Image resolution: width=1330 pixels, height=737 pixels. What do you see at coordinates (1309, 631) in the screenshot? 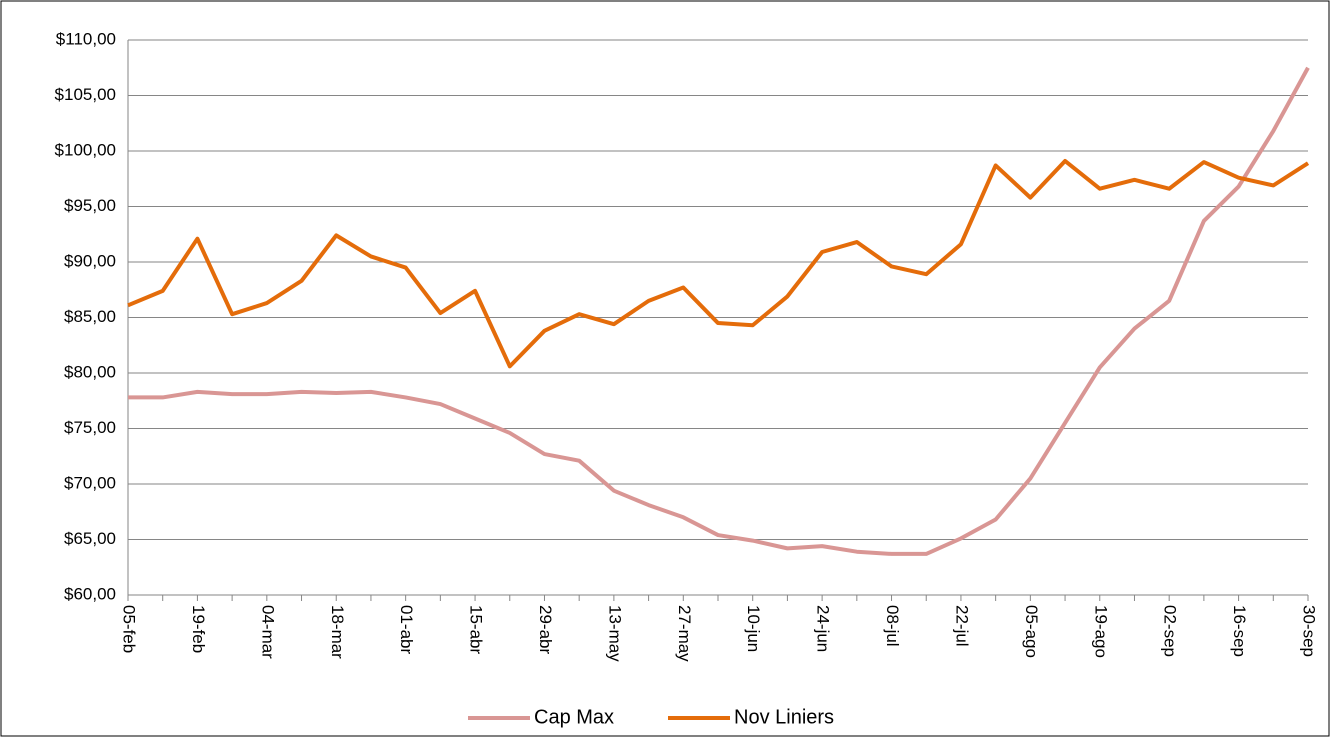
I see `x-tick-label: 30-sep` at bounding box center [1309, 631].